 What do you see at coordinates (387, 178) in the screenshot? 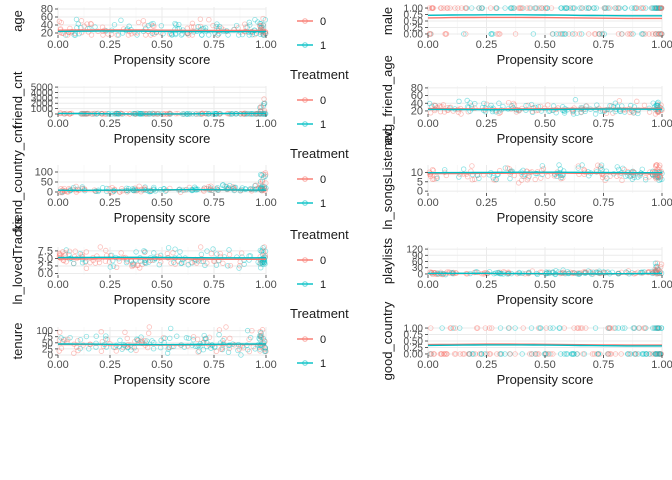
I see `y-axis-title: ln_songsListened` at bounding box center [387, 178].